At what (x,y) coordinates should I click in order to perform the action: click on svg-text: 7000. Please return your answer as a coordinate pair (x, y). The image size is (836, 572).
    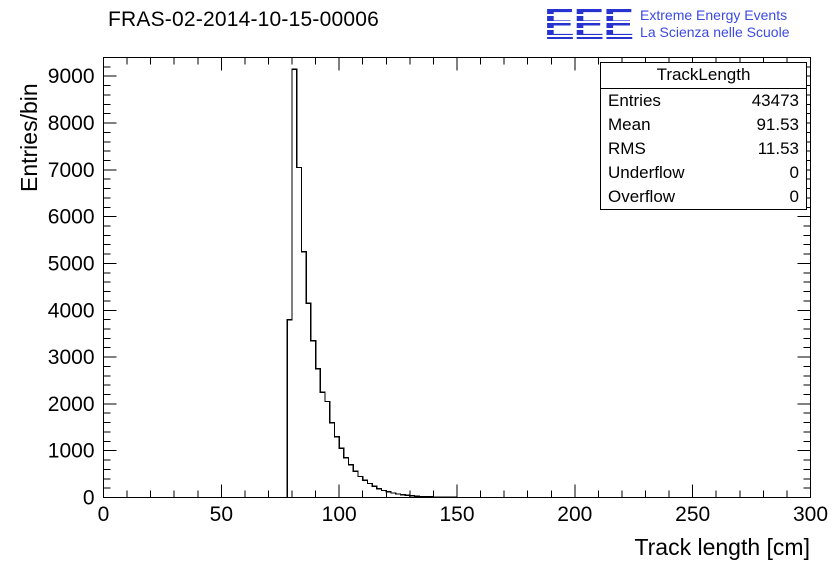
    Looking at the image, I should click on (71, 170).